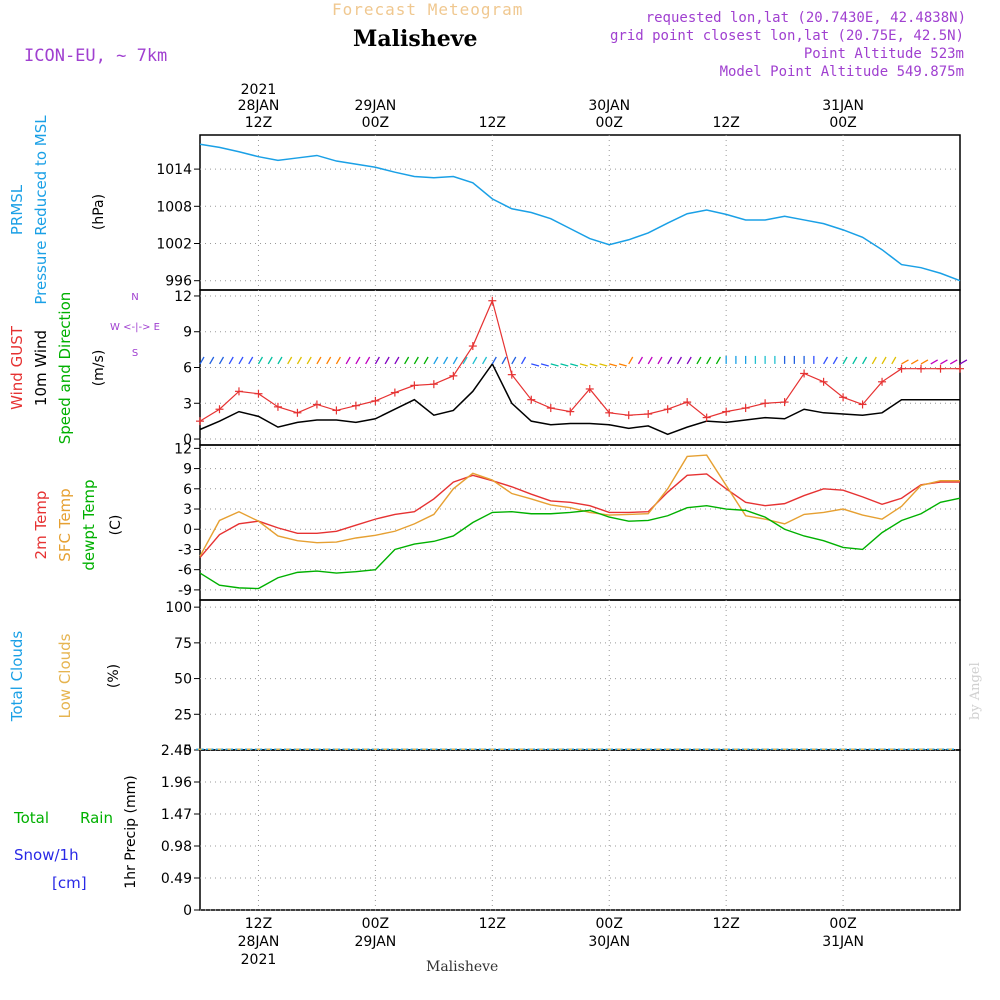  What do you see at coordinates (176, 879) in the screenshot?
I see `ytick-label-precip: 0.49` at bounding box center [176, 879].